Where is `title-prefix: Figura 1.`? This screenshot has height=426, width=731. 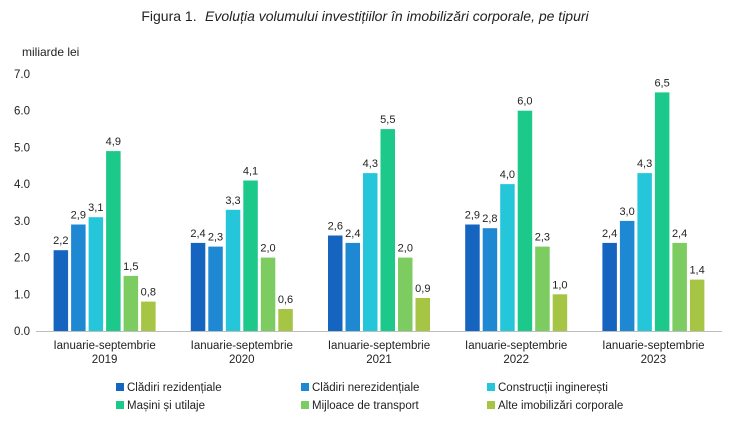
title-prefix: Figura 1. is located at coordinates (168, 16).